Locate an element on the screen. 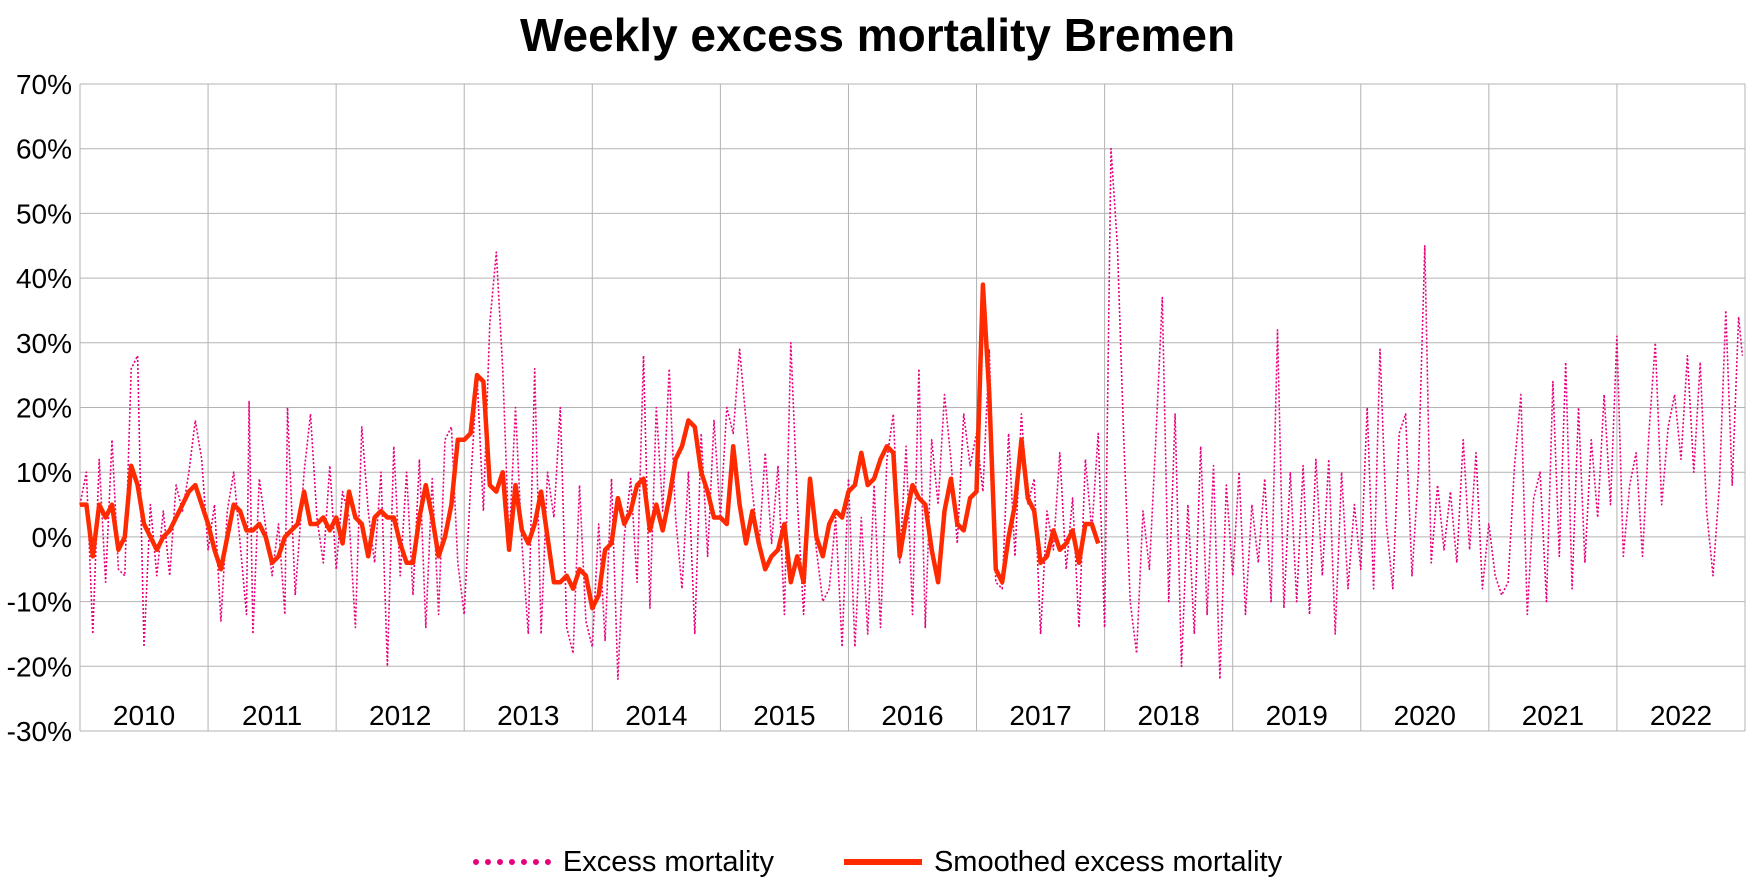  x-tick-label: 2017 is located at coordinates (1040, 715).